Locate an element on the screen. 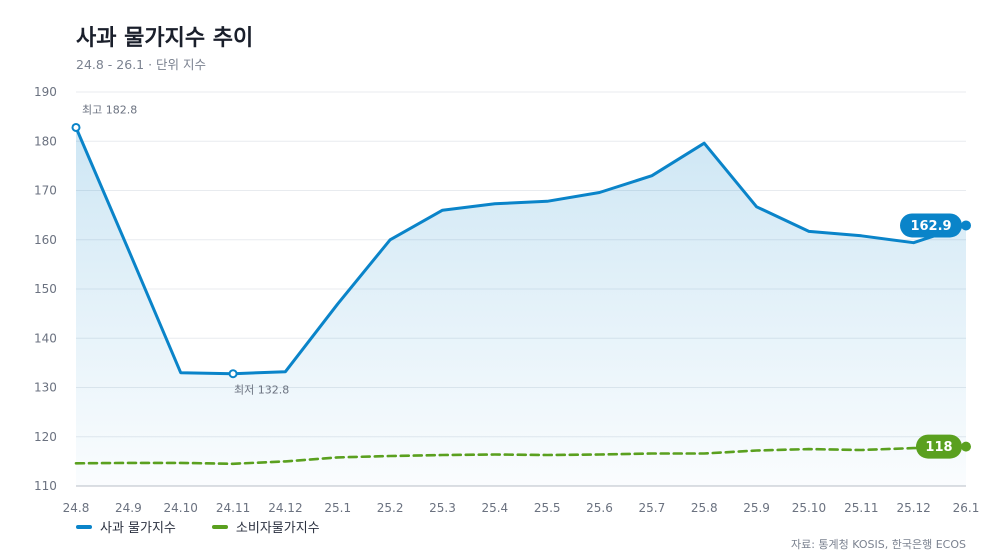 The width and height of the screenshot is (1000, 560). y-tick-label: 190 is located at coordinates (45, 92).